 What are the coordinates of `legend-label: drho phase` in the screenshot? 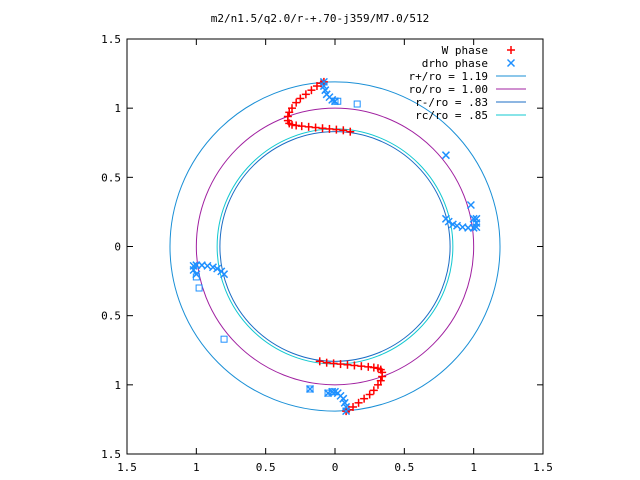 It's located at (455, 63).